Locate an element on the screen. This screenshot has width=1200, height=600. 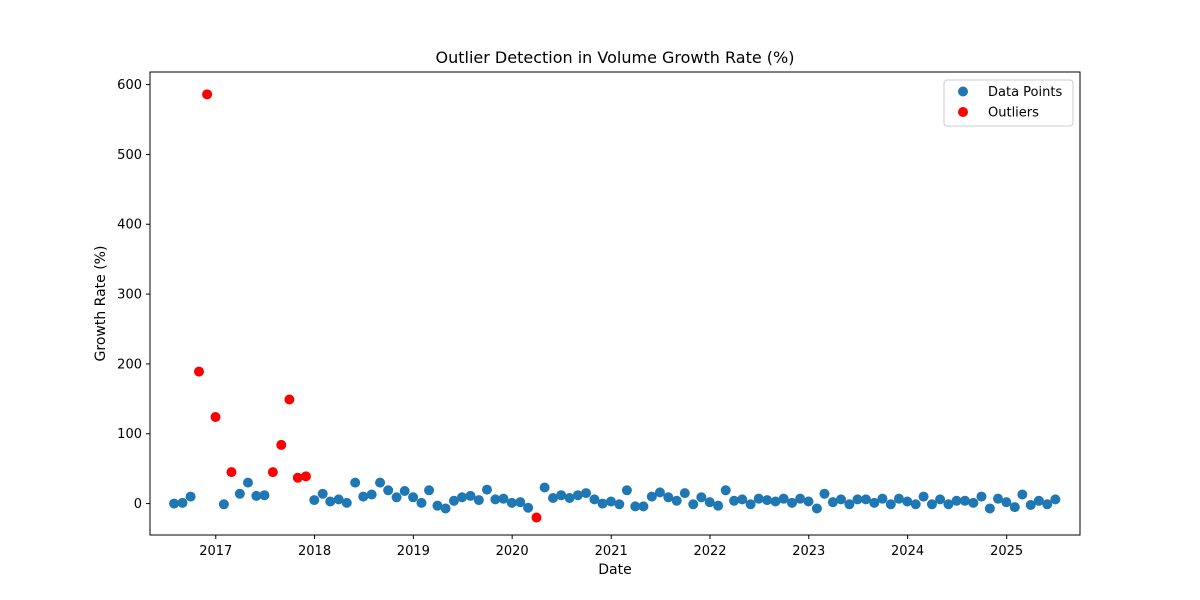
x-tick-label: 2018 is located at coordinates (314, 551).